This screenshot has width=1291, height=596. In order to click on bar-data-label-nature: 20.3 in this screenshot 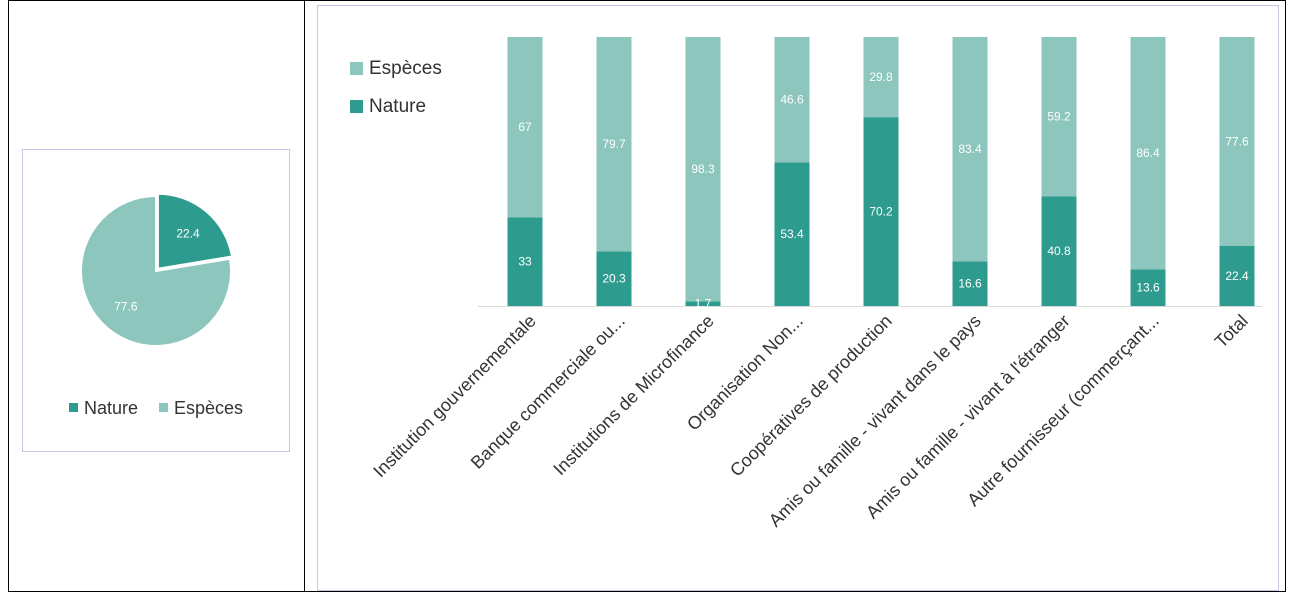, I will do `click(614, 279)`.